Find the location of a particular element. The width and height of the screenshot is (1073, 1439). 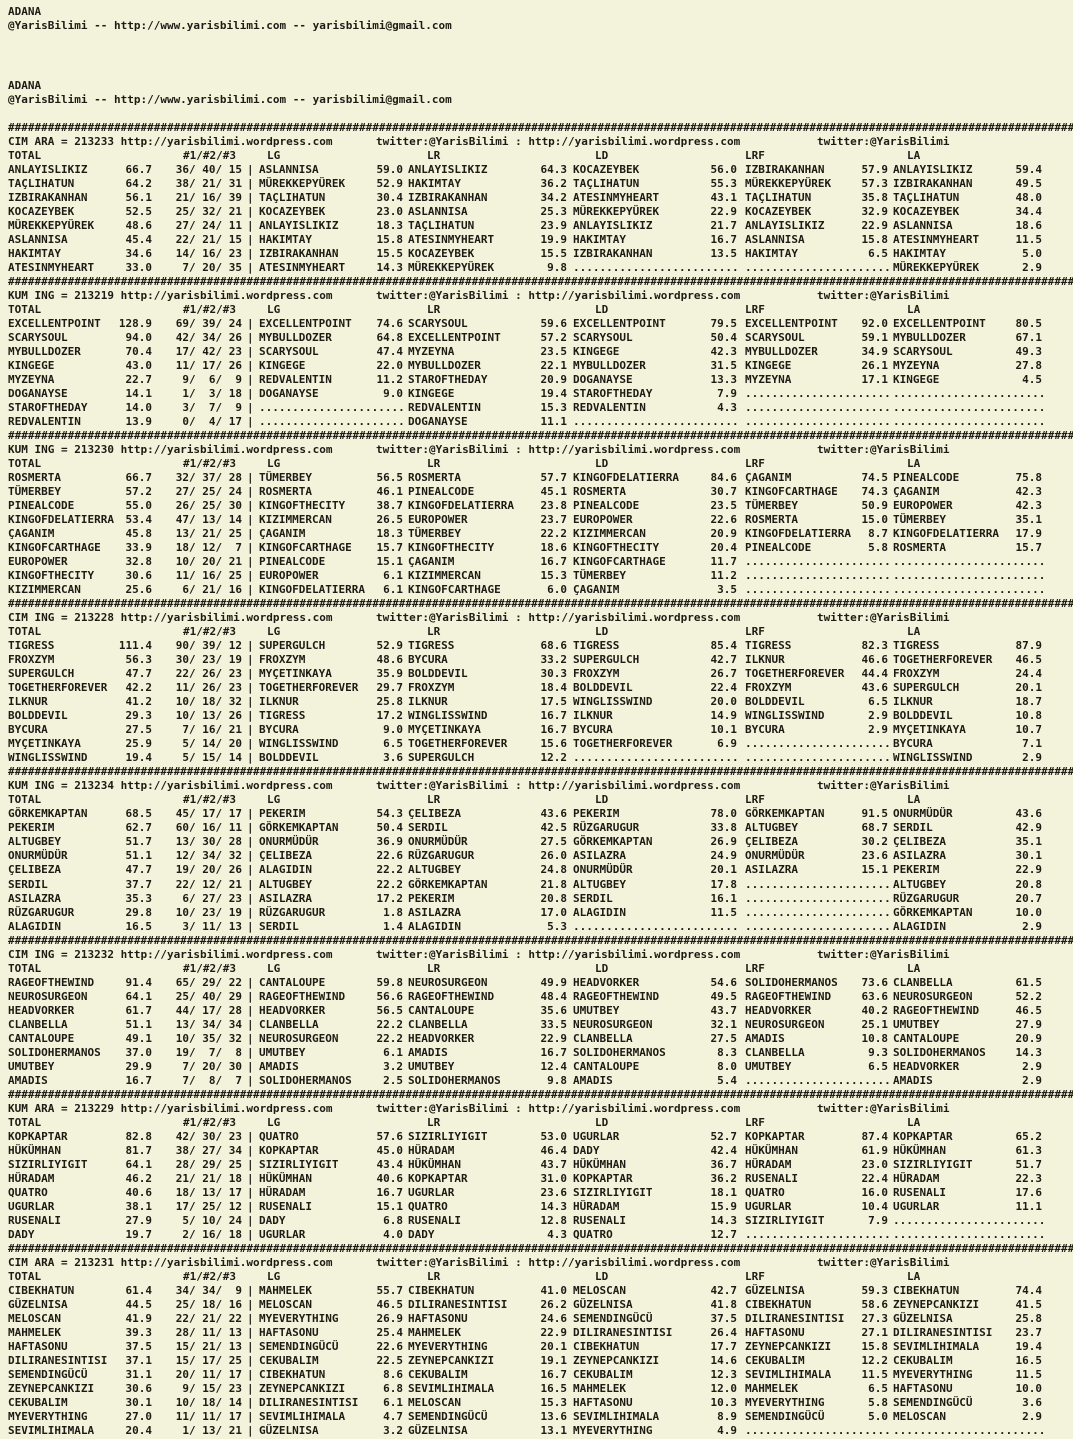

place-counts: 36/ 40/ 15 is located at coordinates (208, 169).